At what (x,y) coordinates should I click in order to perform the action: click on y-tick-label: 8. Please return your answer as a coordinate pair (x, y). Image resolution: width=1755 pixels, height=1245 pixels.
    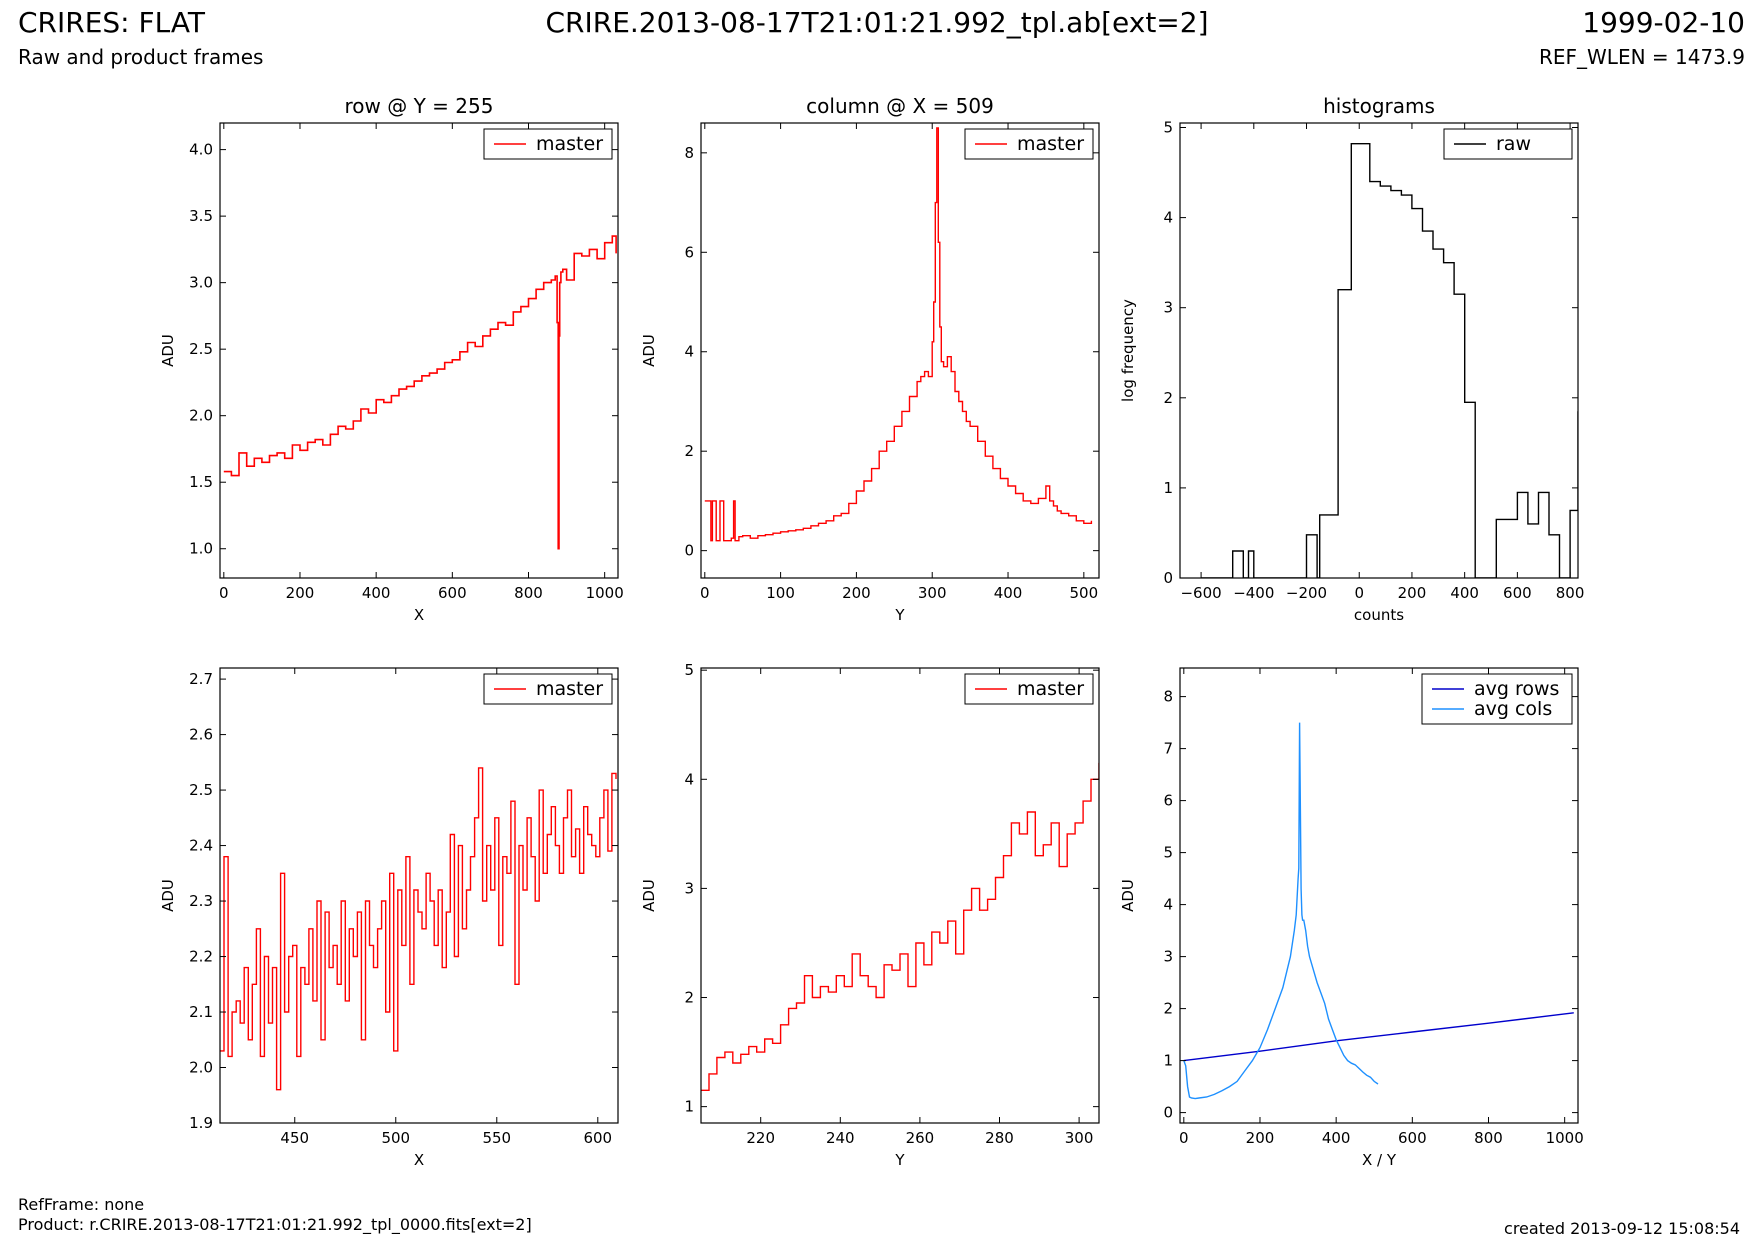
    Looking at the image, I should click on (1168, 697).